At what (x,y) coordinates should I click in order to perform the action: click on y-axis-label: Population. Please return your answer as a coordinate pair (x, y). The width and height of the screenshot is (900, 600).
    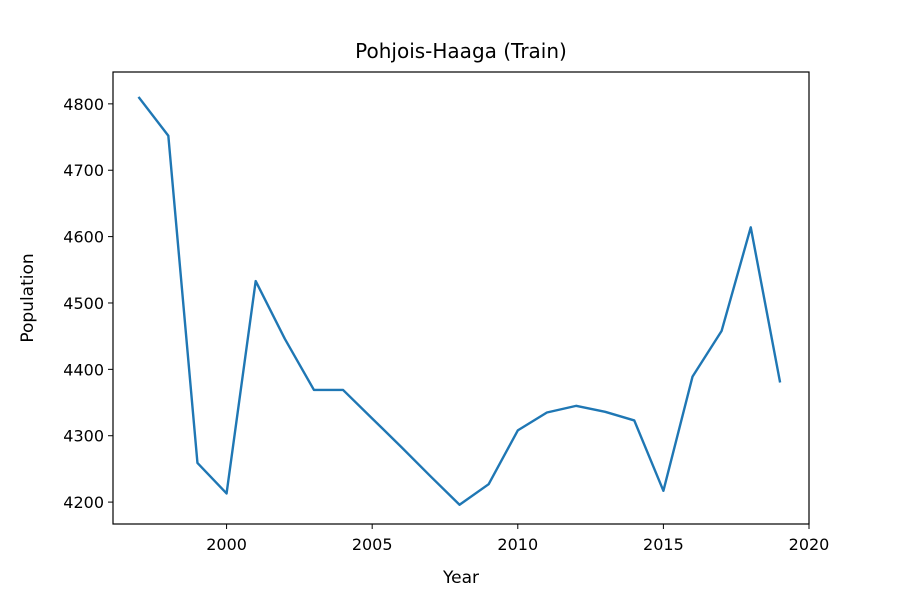
    Looking at the image, I should click on (28, 297).